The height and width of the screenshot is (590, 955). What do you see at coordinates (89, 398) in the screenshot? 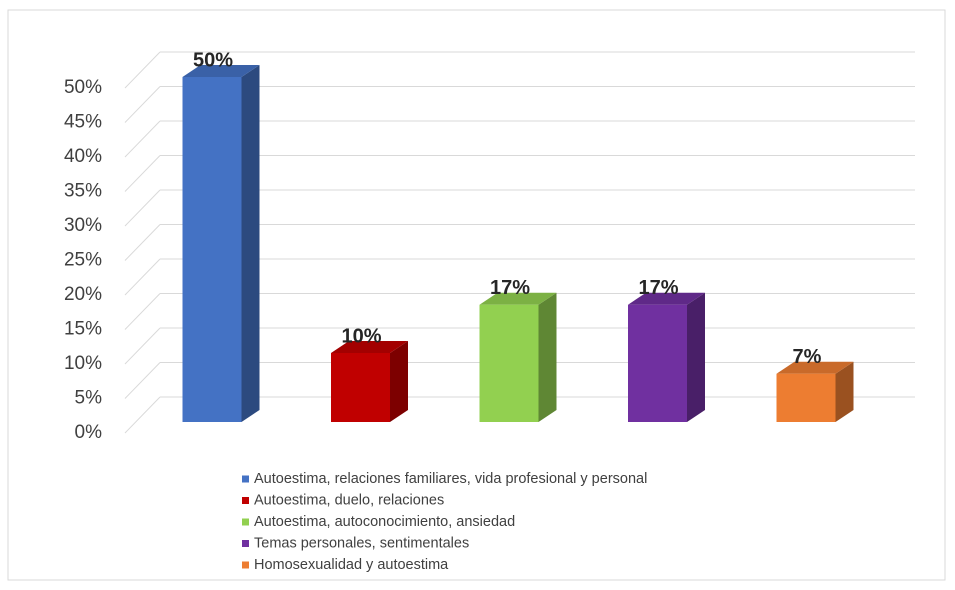
I see `y-tick-label: 5%` at bounding box center [89, 398].